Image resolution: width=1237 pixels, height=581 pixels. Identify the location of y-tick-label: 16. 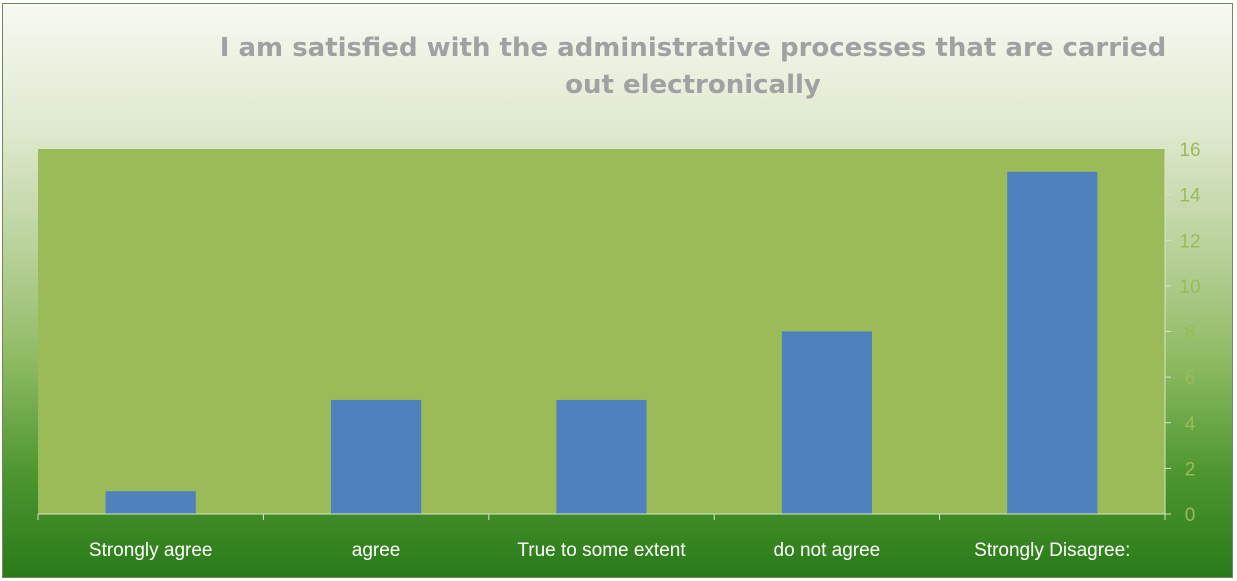
(1189, 150).